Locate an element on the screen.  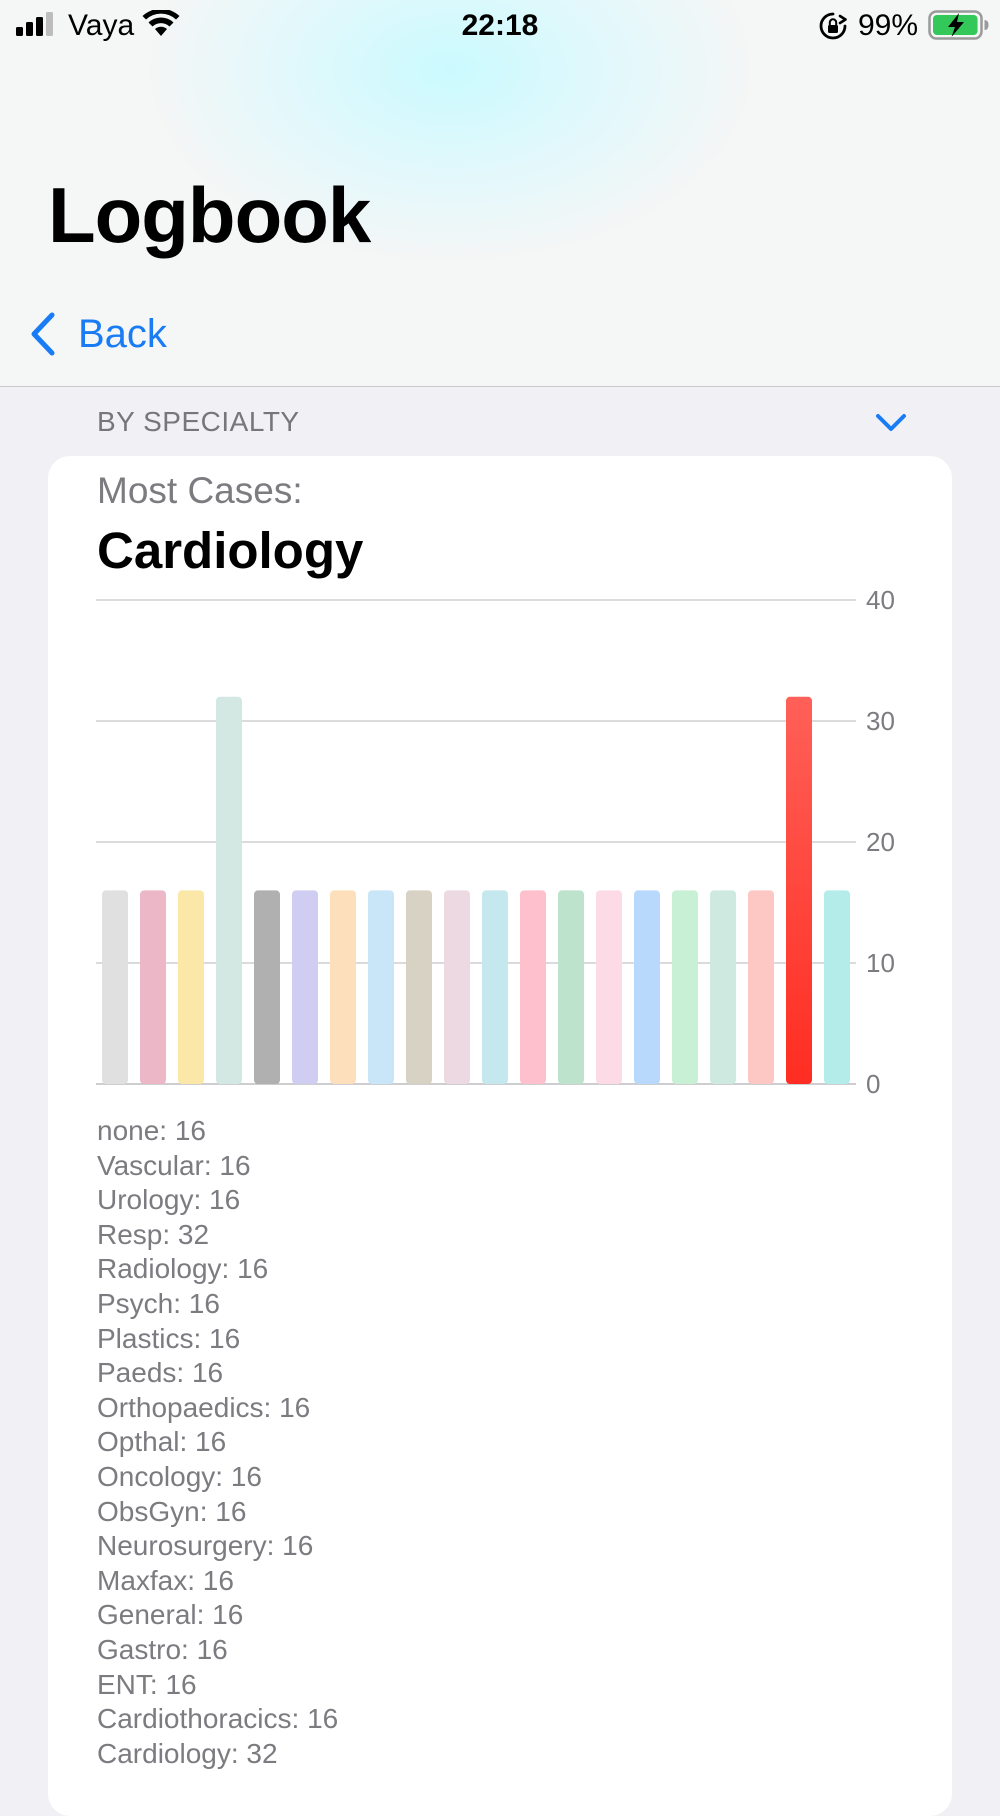
y-tick-label: 10 is located at coordinates (880, 963).